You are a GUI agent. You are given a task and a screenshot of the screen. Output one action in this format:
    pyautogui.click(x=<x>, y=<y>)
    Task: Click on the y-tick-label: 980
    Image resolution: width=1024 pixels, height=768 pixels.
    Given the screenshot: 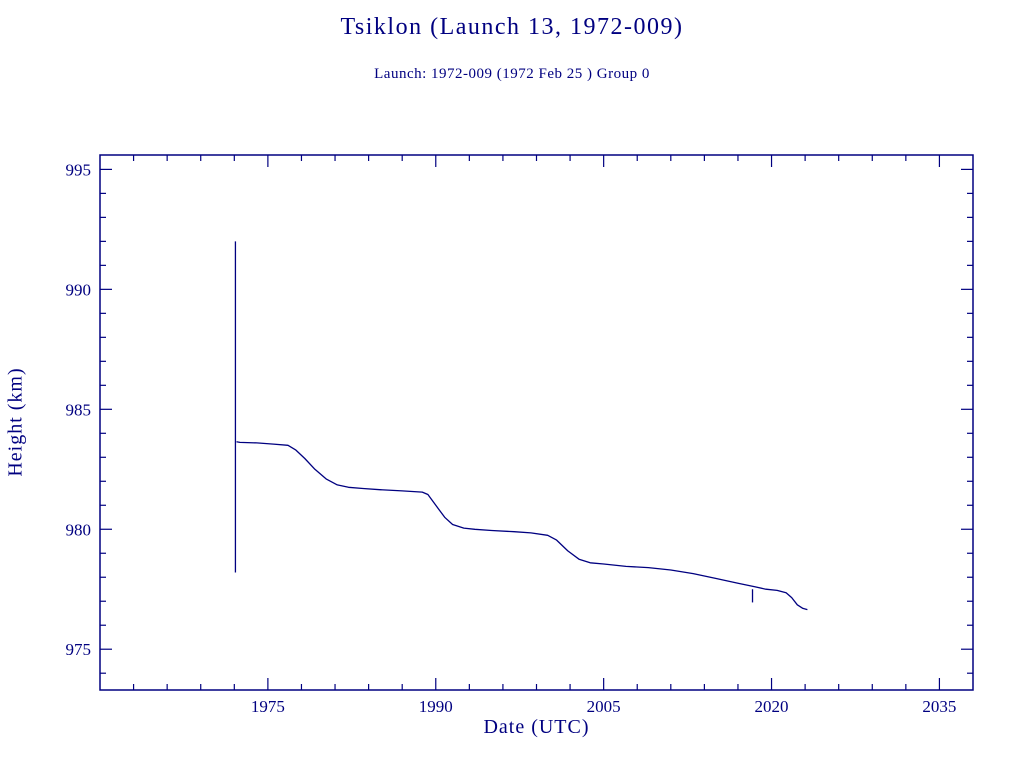 What is the action you would take?
    pyautogui.click(x=79, y=529)
    